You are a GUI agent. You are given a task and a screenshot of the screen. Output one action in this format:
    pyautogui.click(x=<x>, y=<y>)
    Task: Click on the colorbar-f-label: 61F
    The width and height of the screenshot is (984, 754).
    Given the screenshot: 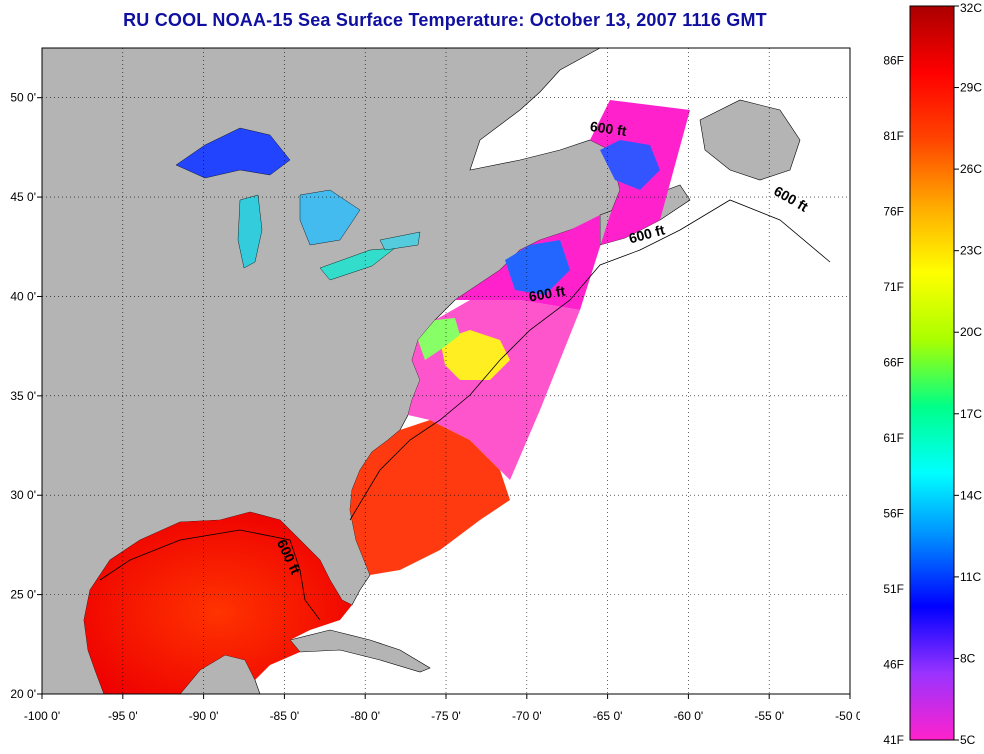 What is the action you would take?
    pyautogui.click(x=893, y=438)
    